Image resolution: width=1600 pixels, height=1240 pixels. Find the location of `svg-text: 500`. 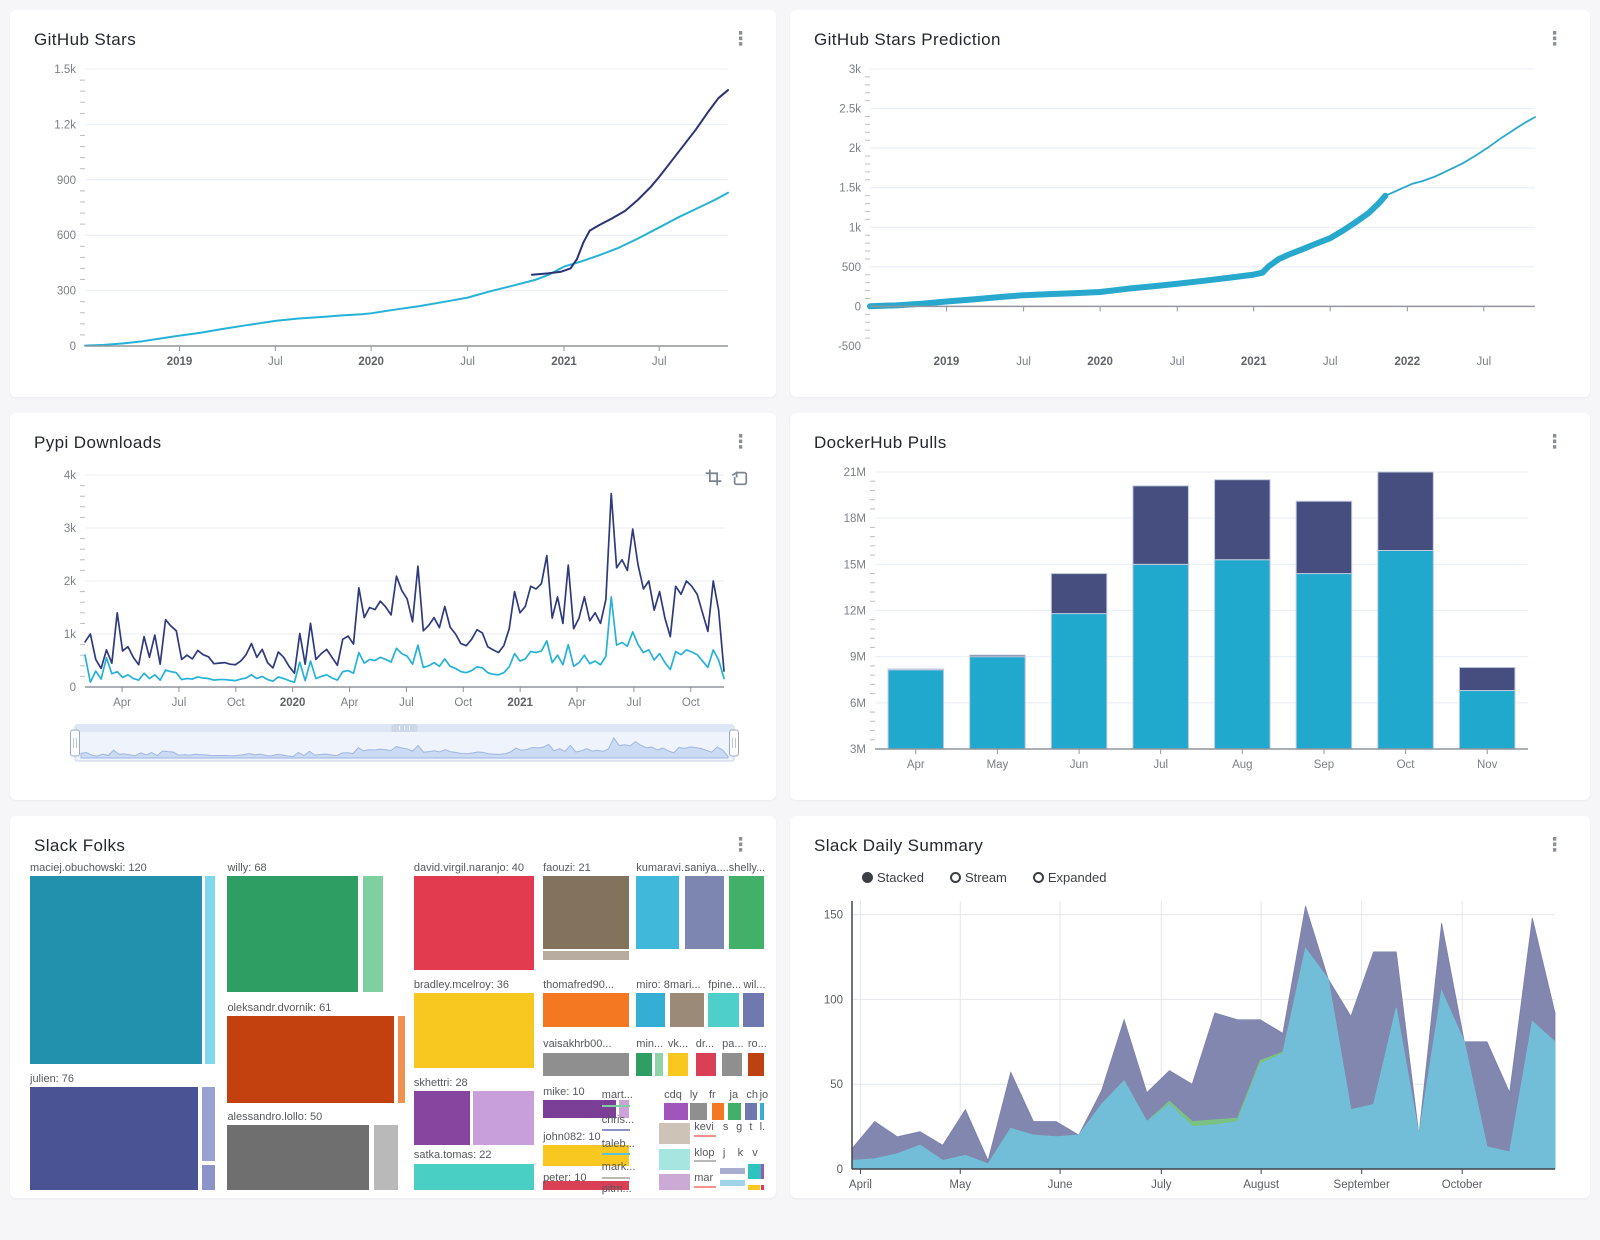

svg-text: 500 is located at coordinates (851, 268).